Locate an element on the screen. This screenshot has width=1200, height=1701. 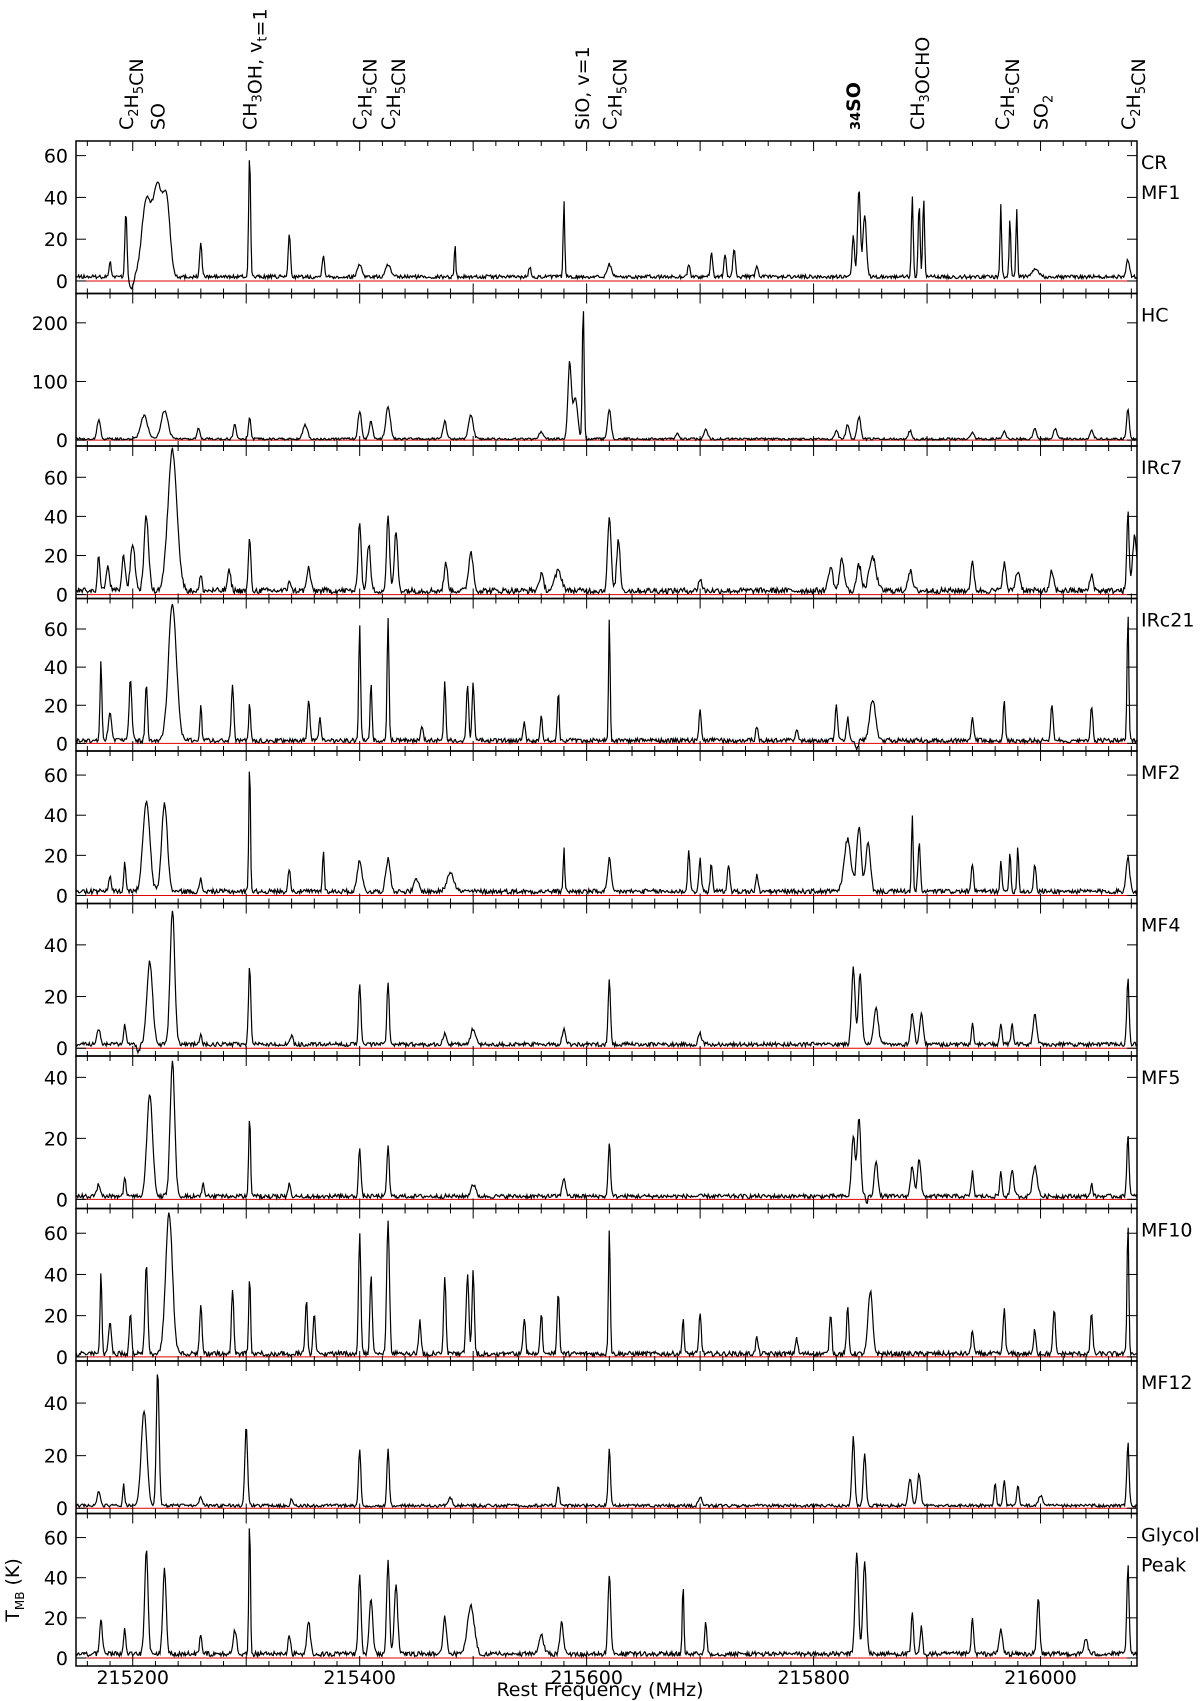
panel-mf10: 0 20 40 60 MF10 is located at coordinates (618, 1288).